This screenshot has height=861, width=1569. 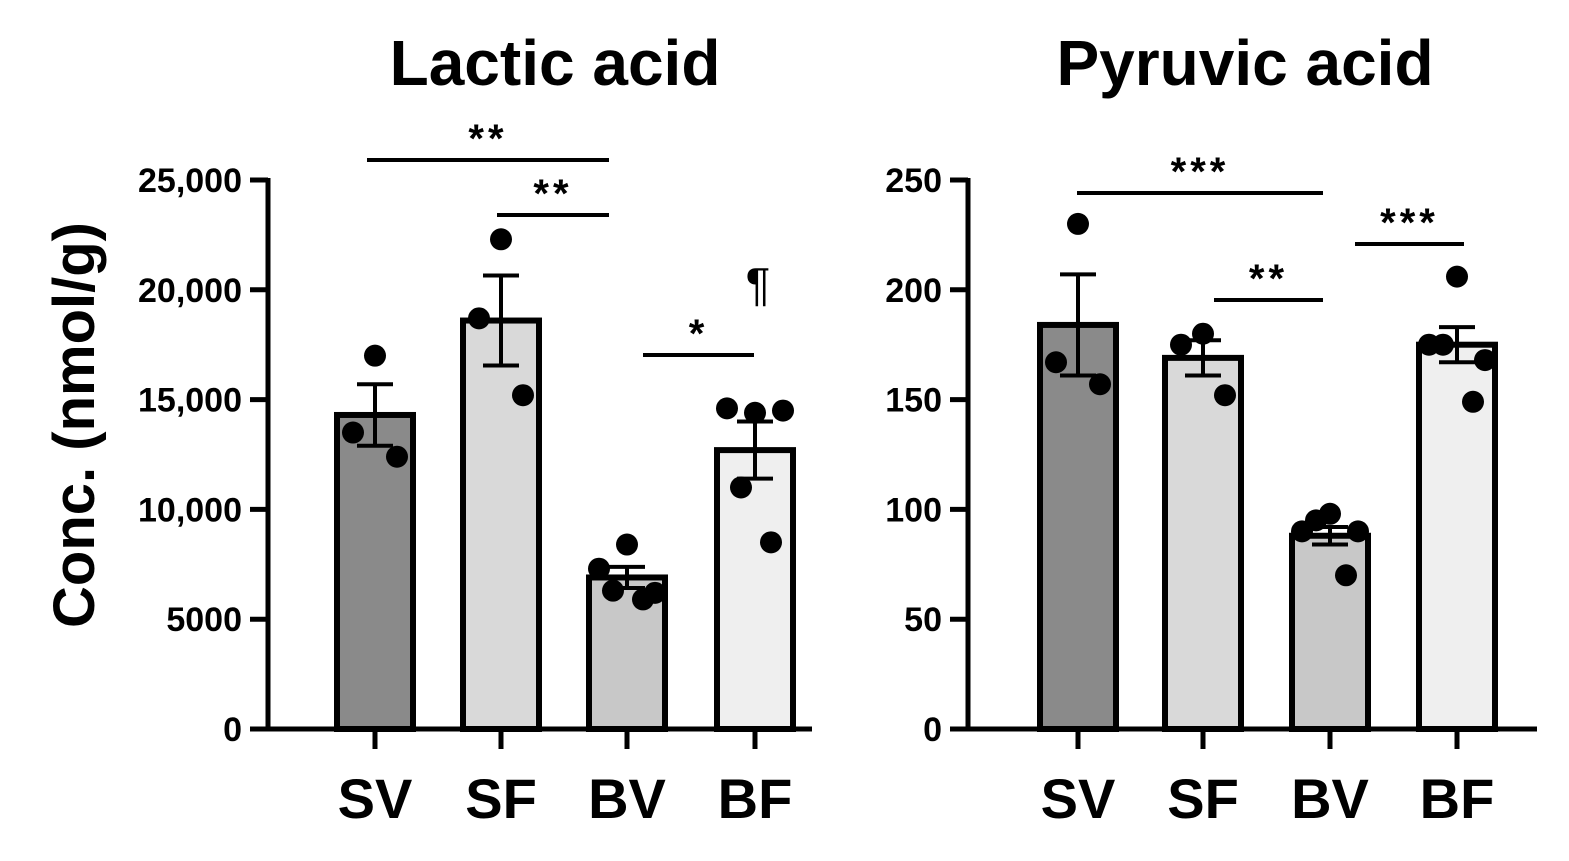 I want to click on y-tick-label: 200, so click(x=913, y=291).